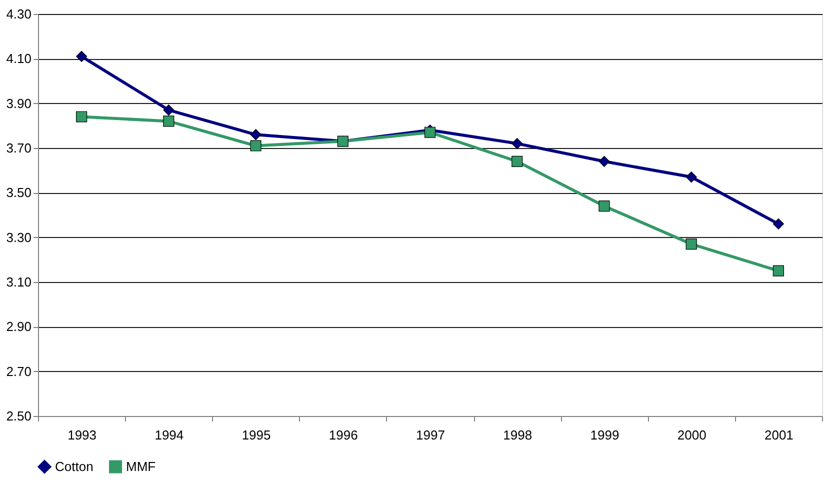 The width and height of the screenshot is (833, 483). What do you see at coordinates (82, 435) in the screenshot?
I see `x-tick-label: 1993` at bounding box center [82, 435].